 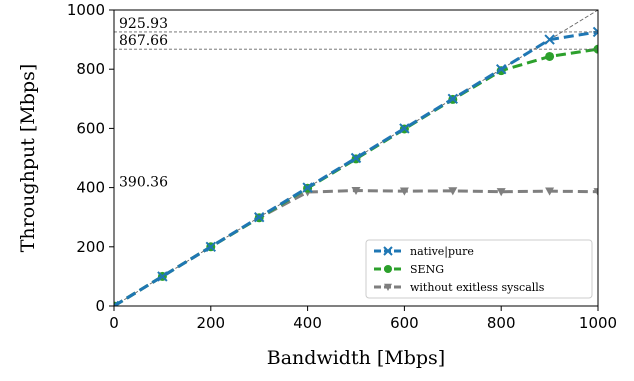 What do you see at coordinates (442, 252) in the screenshot?
I see `legend-label: native|pure` at bounding box center [442, 252].